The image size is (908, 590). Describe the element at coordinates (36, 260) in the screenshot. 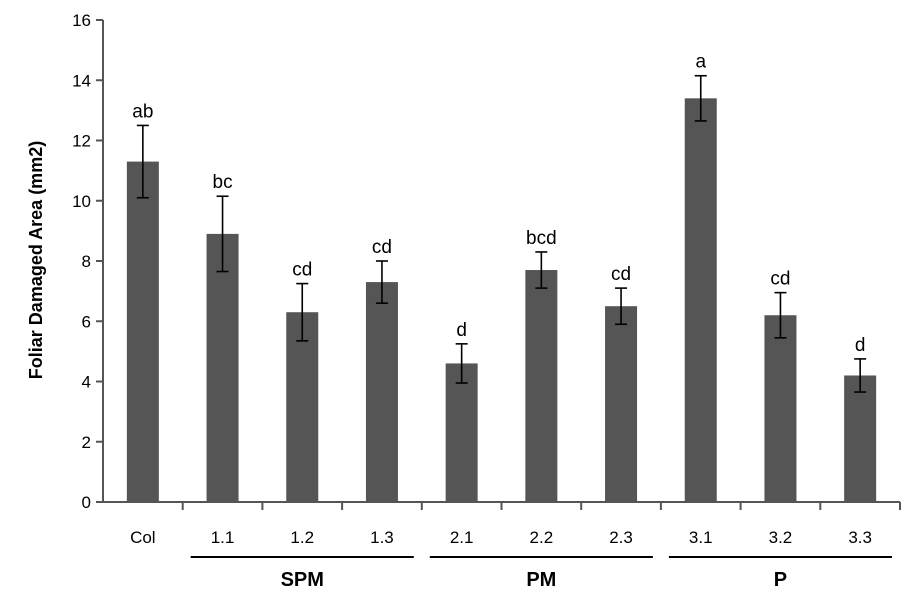

I see `y-axis-label: Foliar Damaged Area (mm2)` at that location.